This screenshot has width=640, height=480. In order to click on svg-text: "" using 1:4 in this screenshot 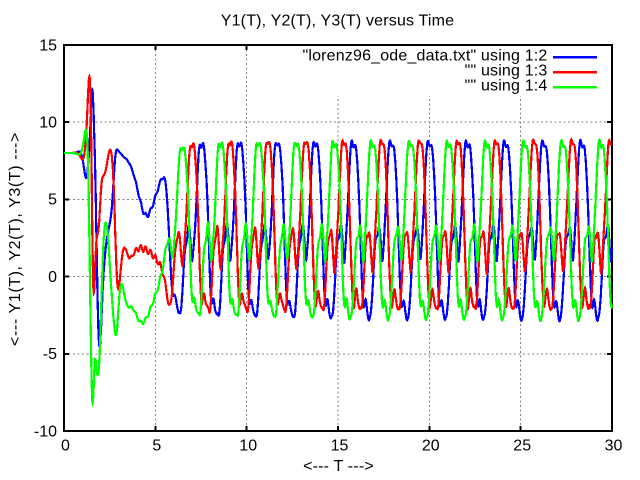, I will do `click(506, 86)`.